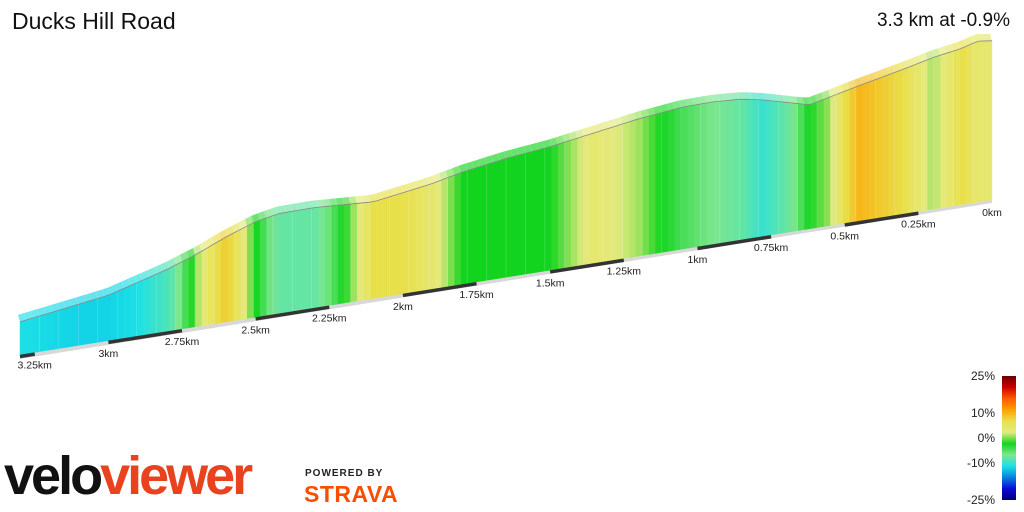  Describe the element at coordinates (35, 366) in the screenshot. I see `distance-tick-label: 3.25km` at that location.